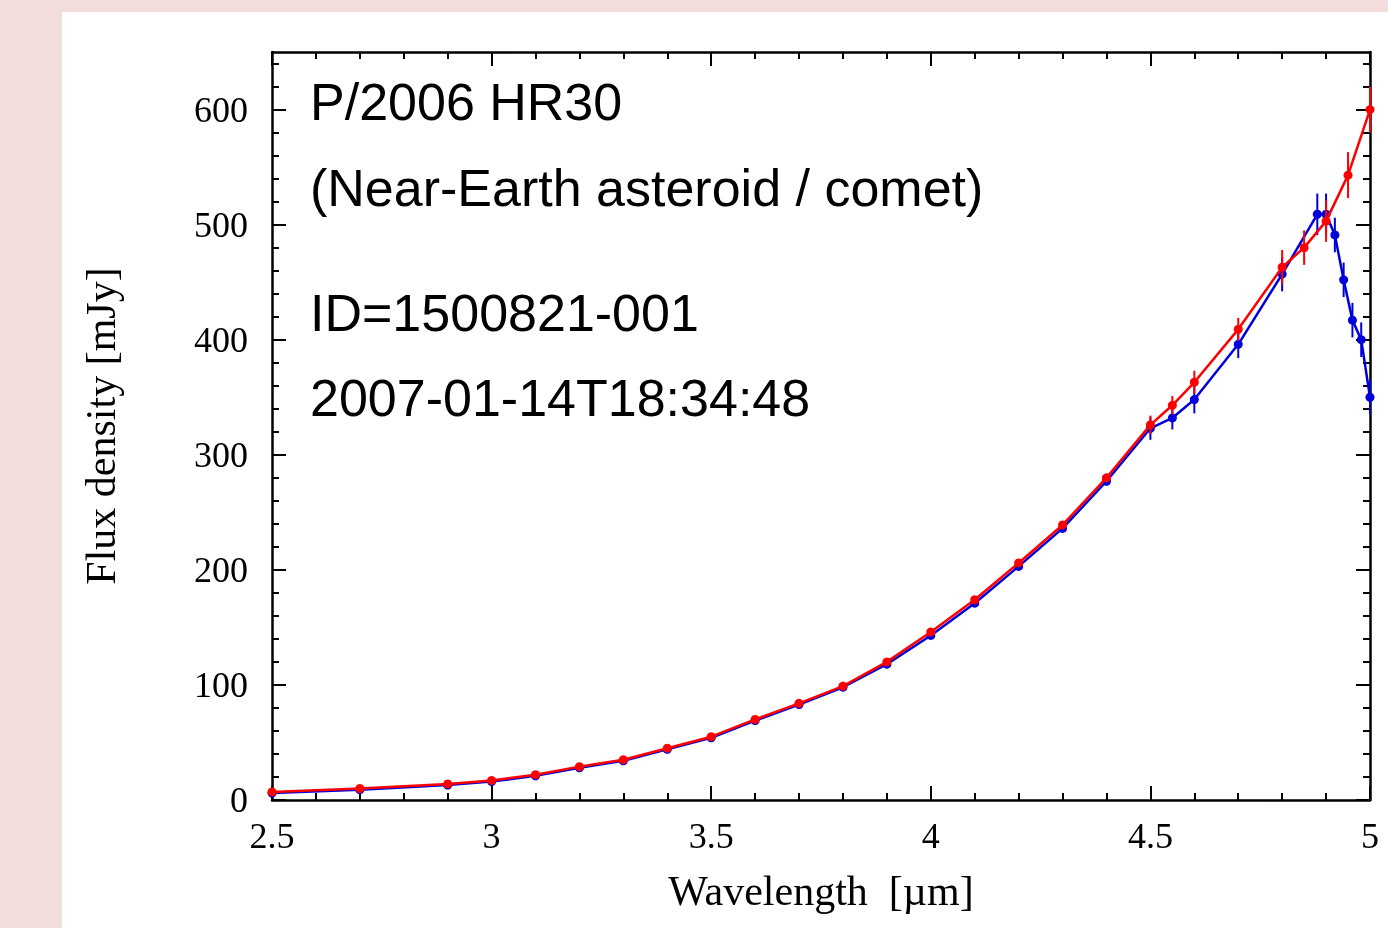 Image resolution: width=1388 pixels, height=928 pixels. What do you see at coordinates (239, 800) in the screenshot?
I see `y-tick-label: 0` at bounding box center [239, 800].